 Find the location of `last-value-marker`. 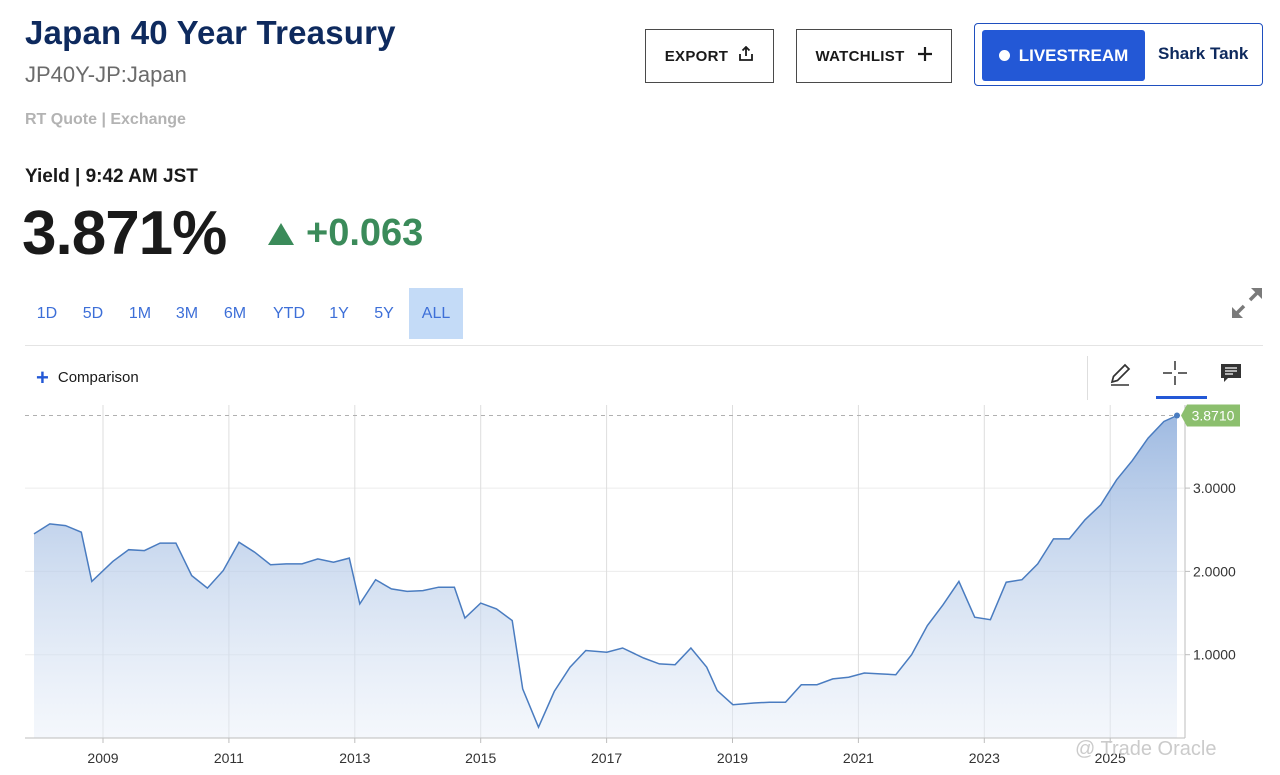

last-value-marker is located at coordinates (1177, 415).